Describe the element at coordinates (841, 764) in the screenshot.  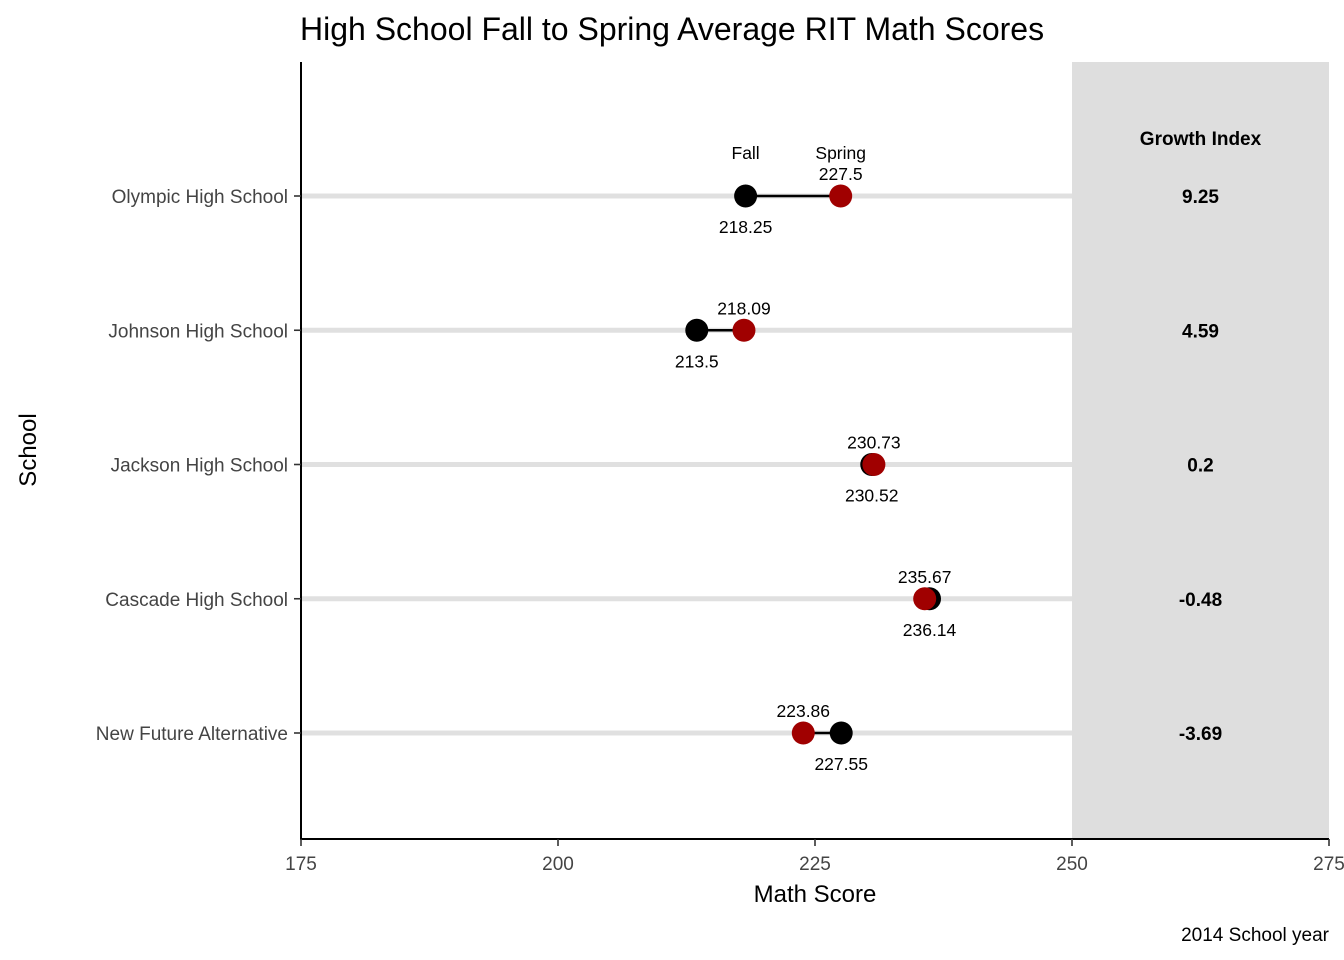
I see `fall-value-label: 227.55` at that location.